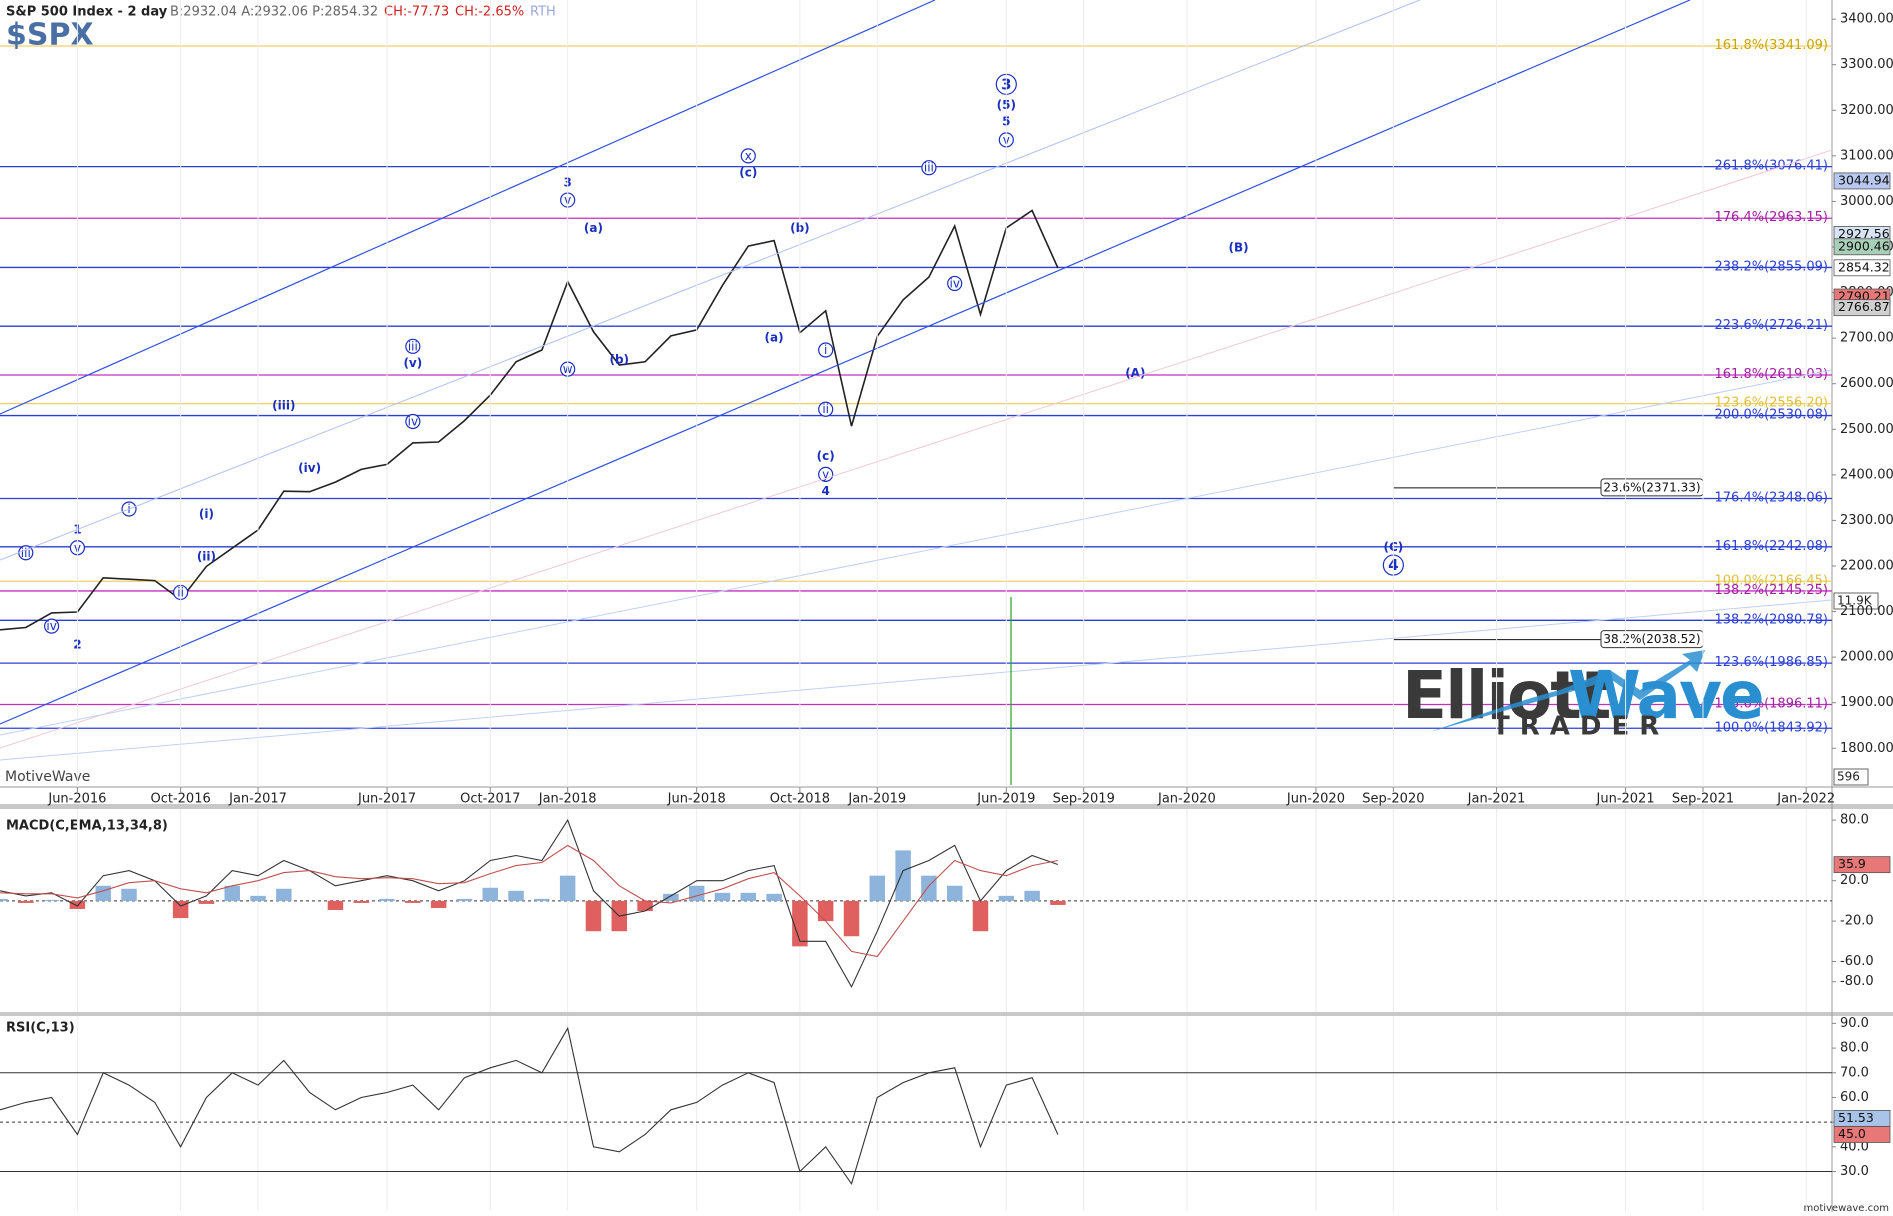 Image resolution: width=1893 pixels, height=1216 pixels. I want to click on y-tick-label: 2600.00, so click(1866, 383).